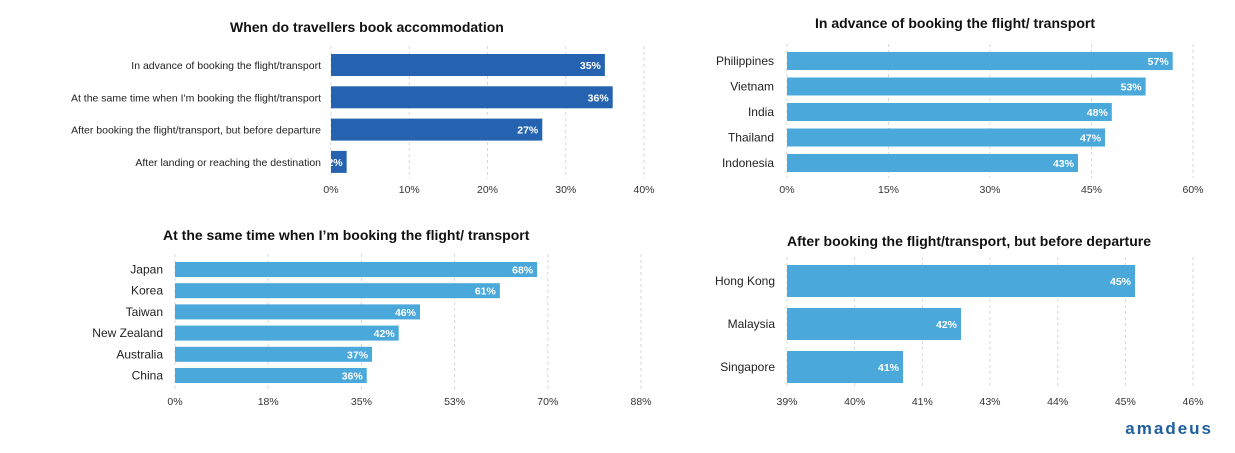 The height and width of the screenshot is (453, 1235). What do you see at coordinates (922, 402) in the screenshot?
I see `x-tick-label: 41%` at bounding box center [922, 402].